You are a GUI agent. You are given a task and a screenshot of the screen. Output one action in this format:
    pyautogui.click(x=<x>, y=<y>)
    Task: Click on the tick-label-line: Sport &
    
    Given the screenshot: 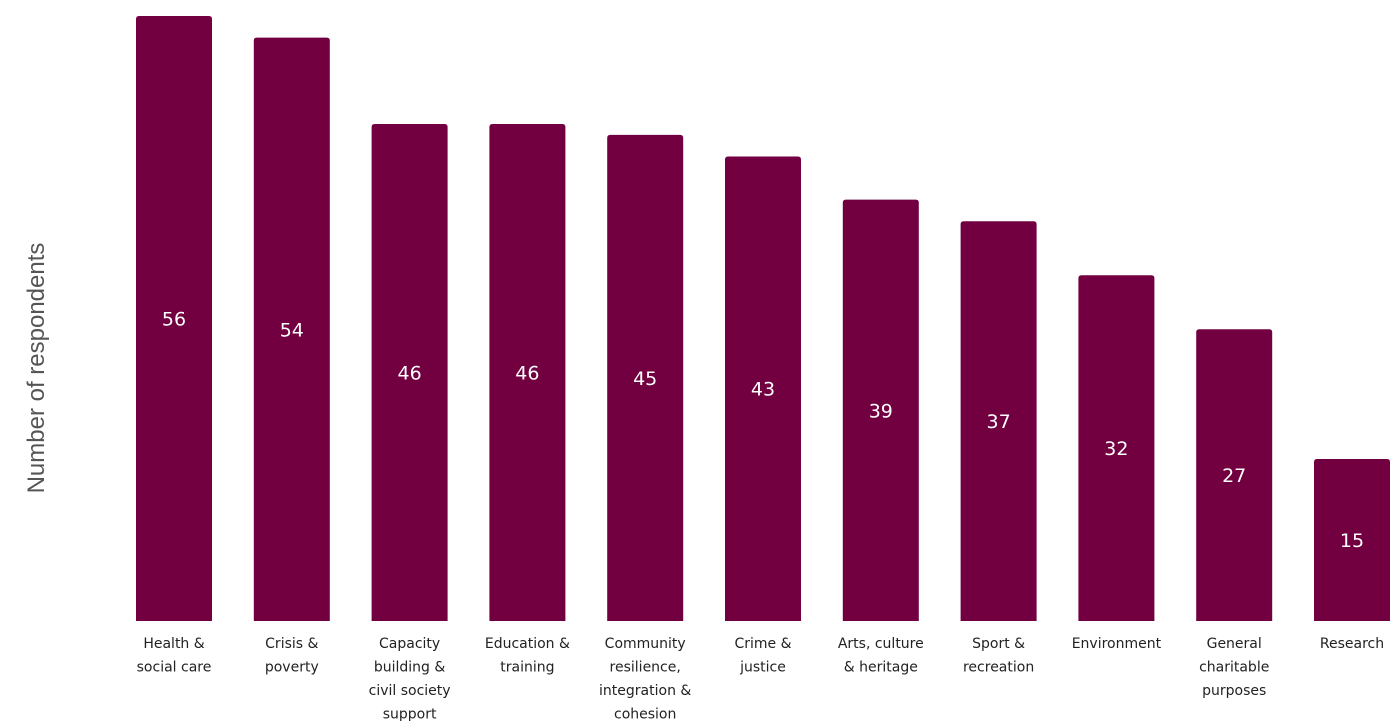 What is the action you would take?
    pyautogui.click(x=998, y=644)
    